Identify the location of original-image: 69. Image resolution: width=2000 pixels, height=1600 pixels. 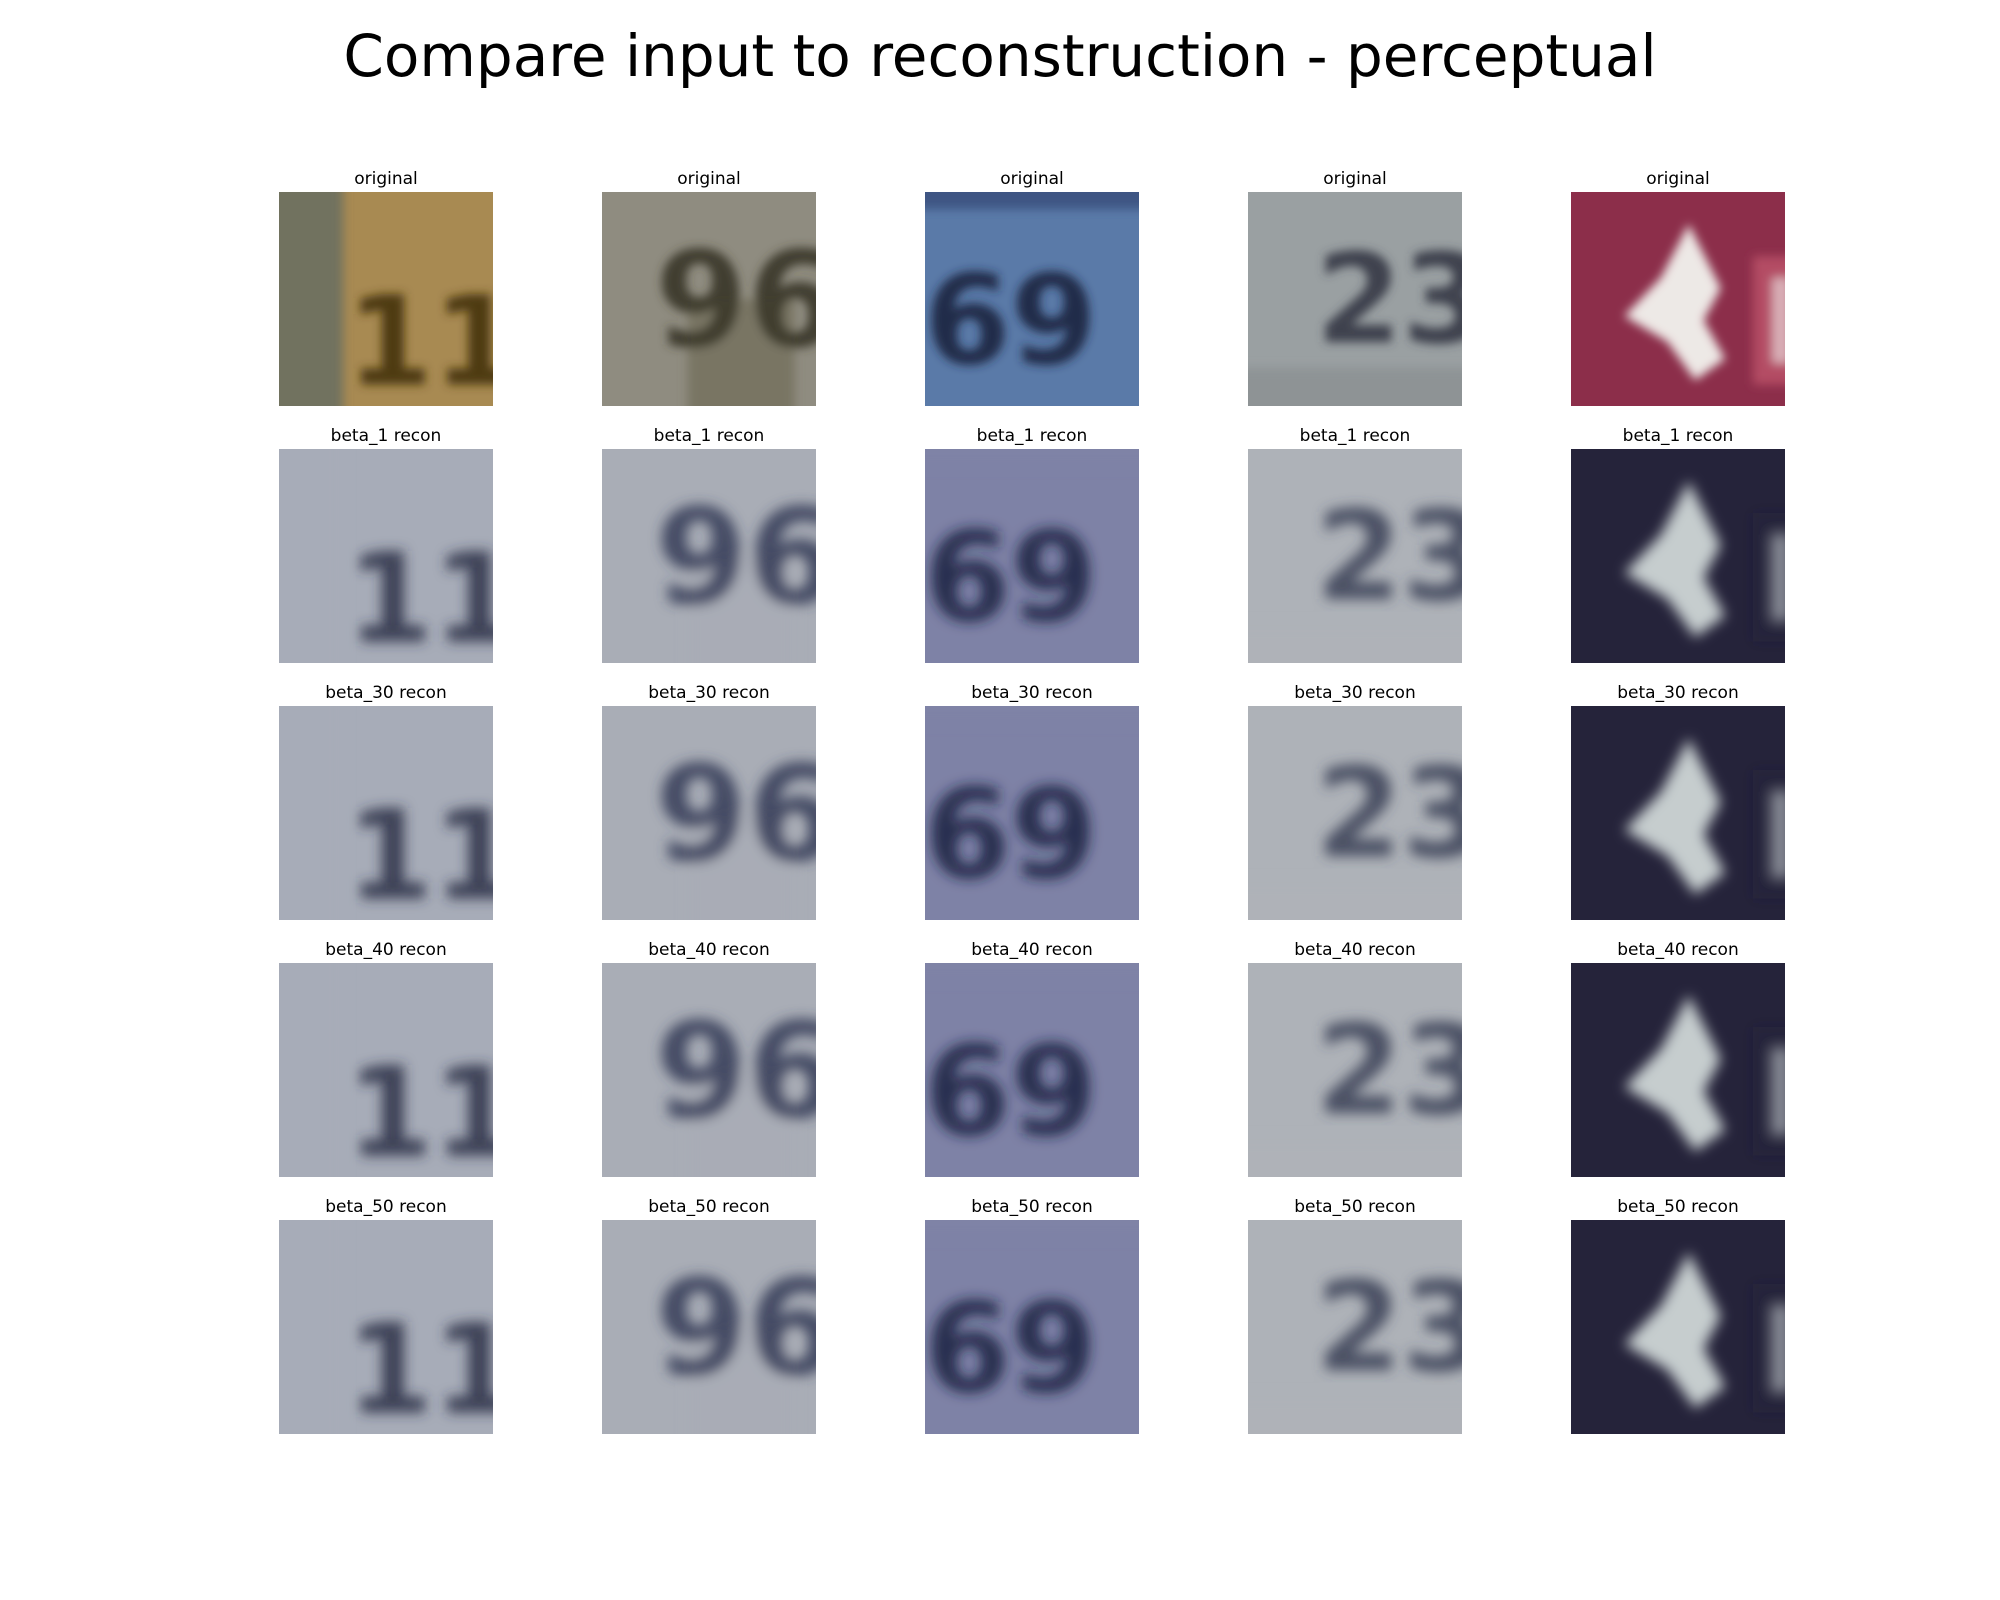
(1032, 299).